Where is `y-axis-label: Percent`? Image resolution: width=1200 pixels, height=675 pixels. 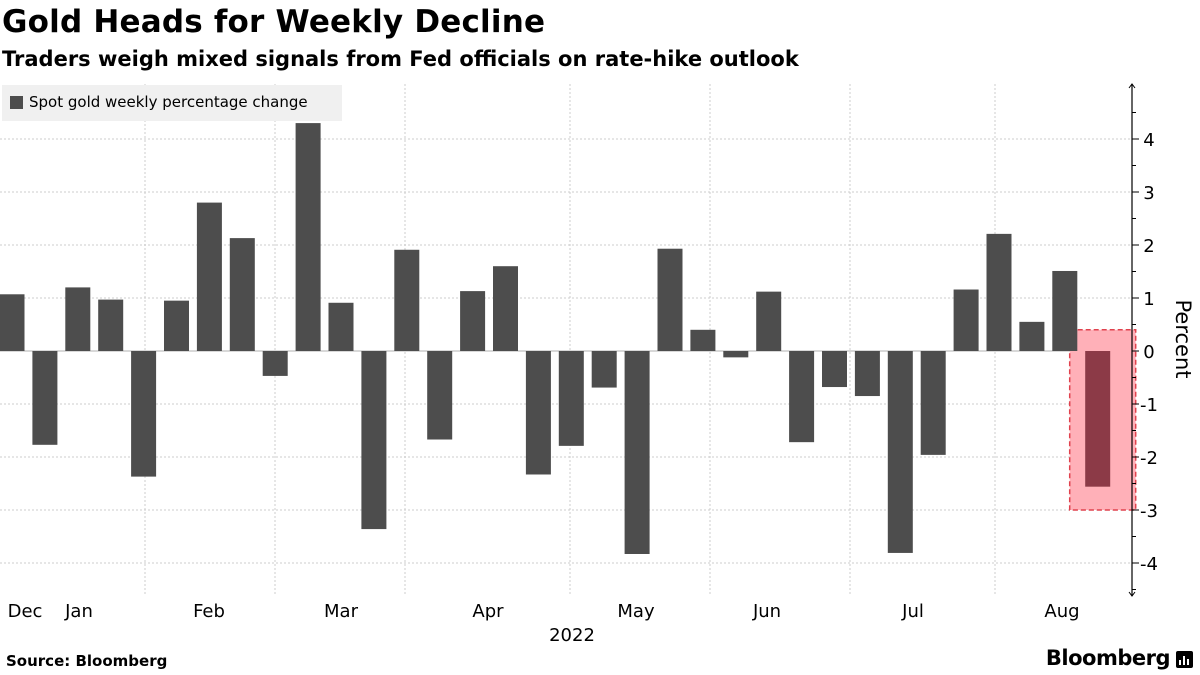 y-axis-label: Percent is located at coordinates (1183, 338).